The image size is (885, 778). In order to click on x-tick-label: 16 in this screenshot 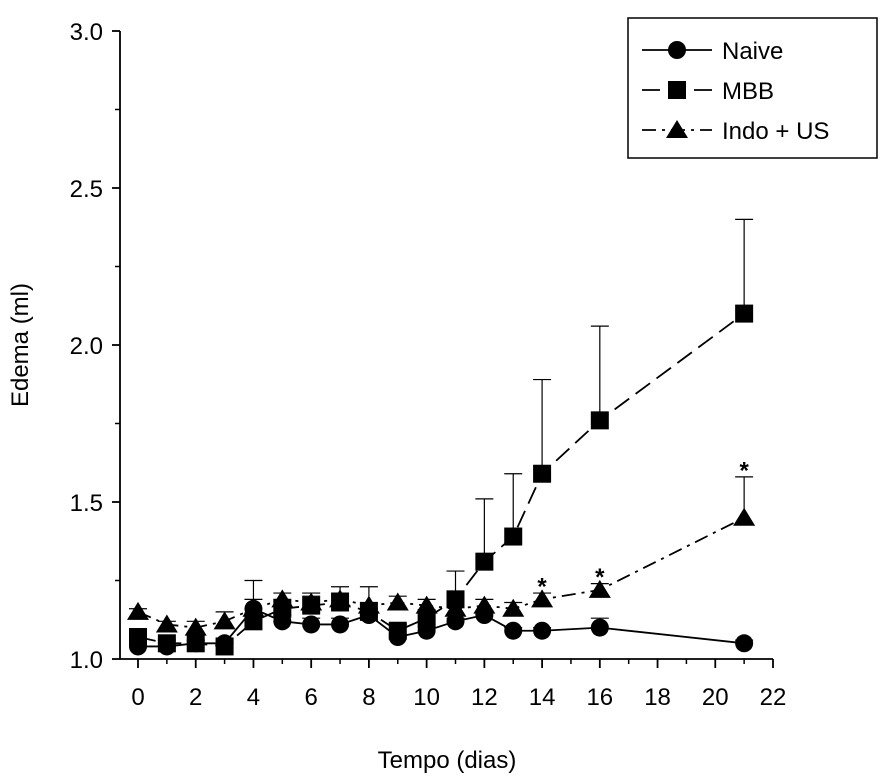, I will do `click(599, 697)`.